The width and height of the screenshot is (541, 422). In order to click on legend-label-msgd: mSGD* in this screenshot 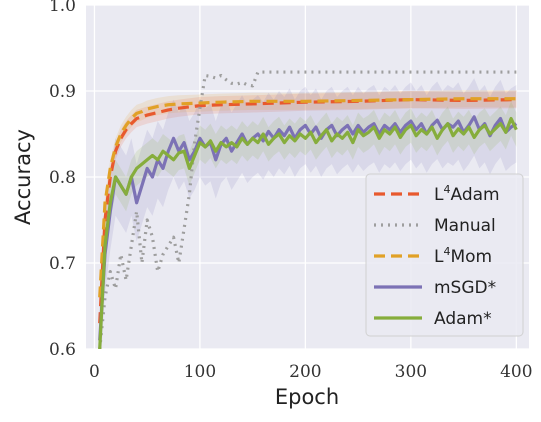, I will do `click(465, 288)`.